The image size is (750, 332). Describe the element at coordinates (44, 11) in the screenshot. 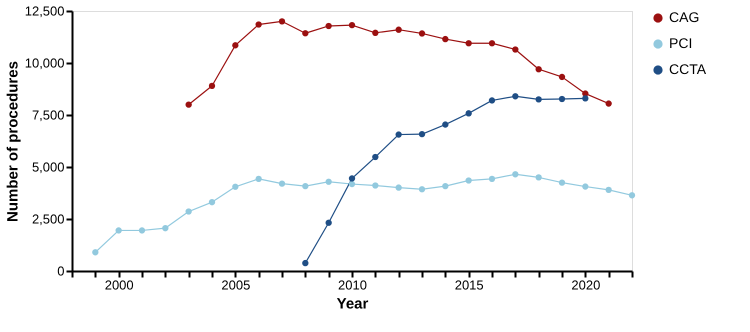

I see `y-tick-label: 12,500` at that location.